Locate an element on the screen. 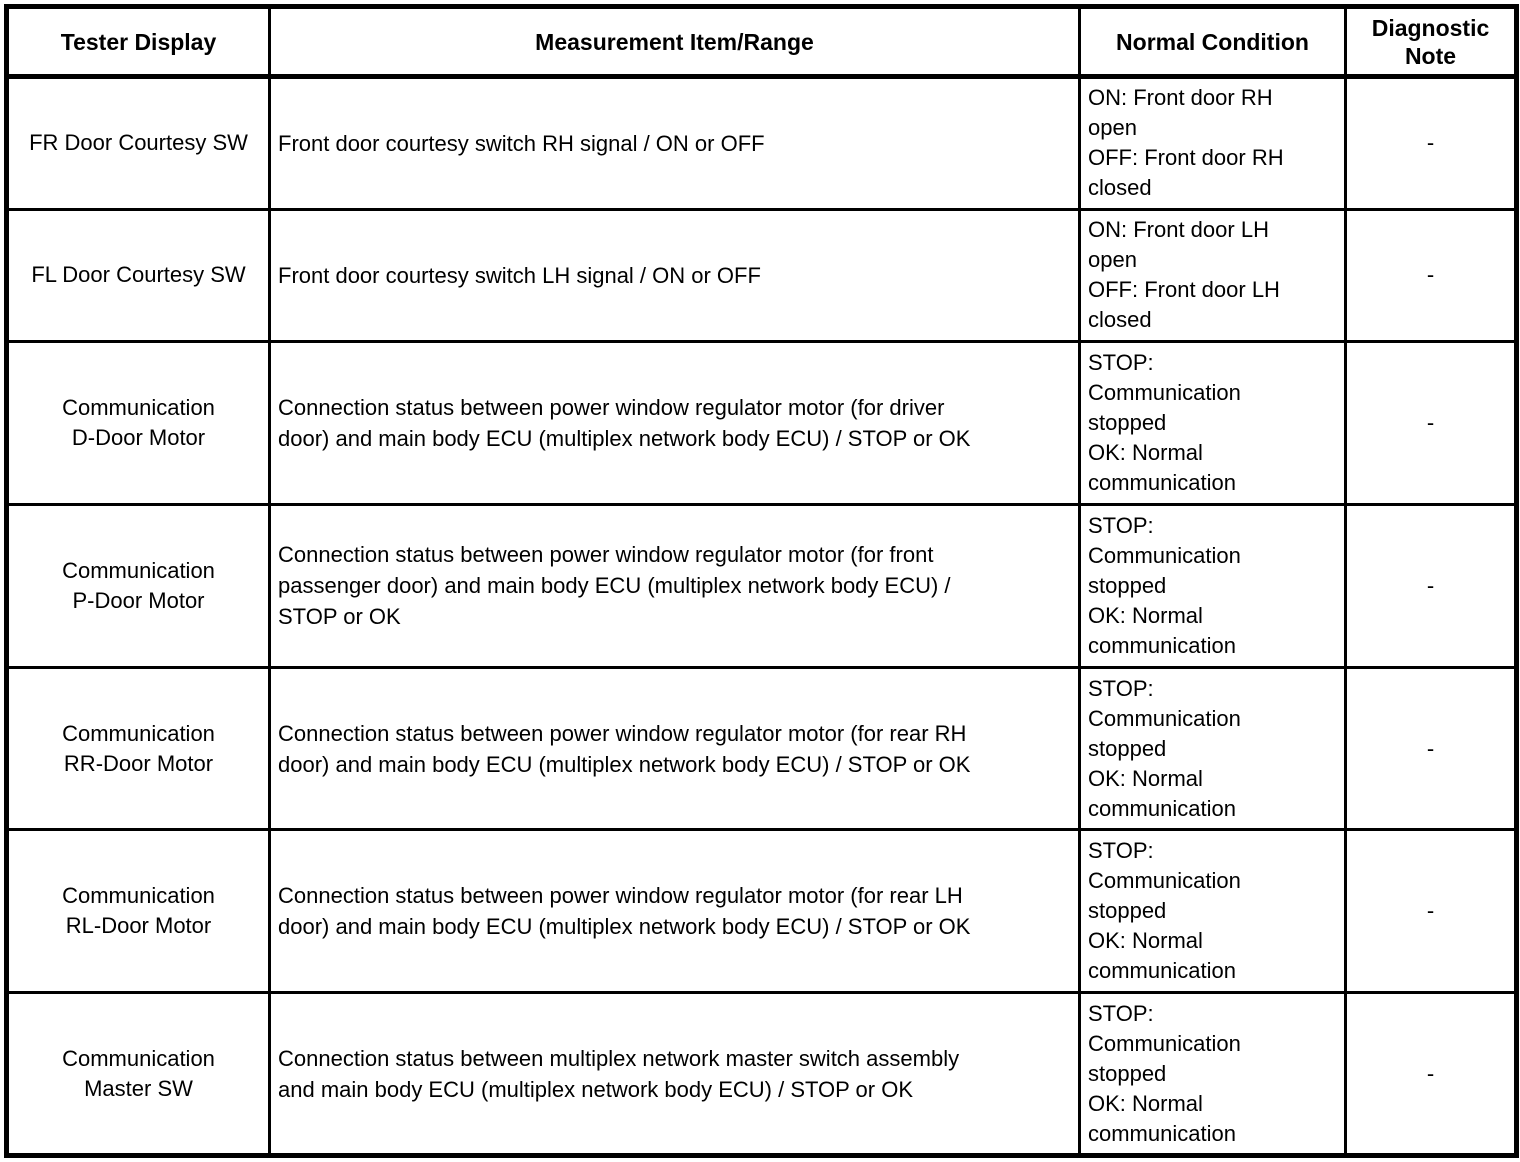 This screenshot has height=1162, width=1520. tester-display-cell: Communication D-Door Motor is located at coordinates (138, 423).